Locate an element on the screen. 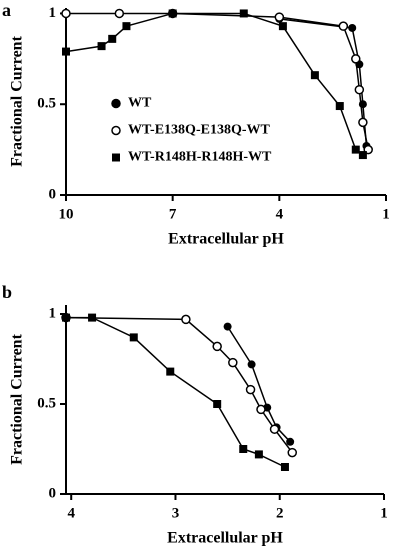  legend-label: WT-R148H-R148H-WT is located at coordinates (200, 157).